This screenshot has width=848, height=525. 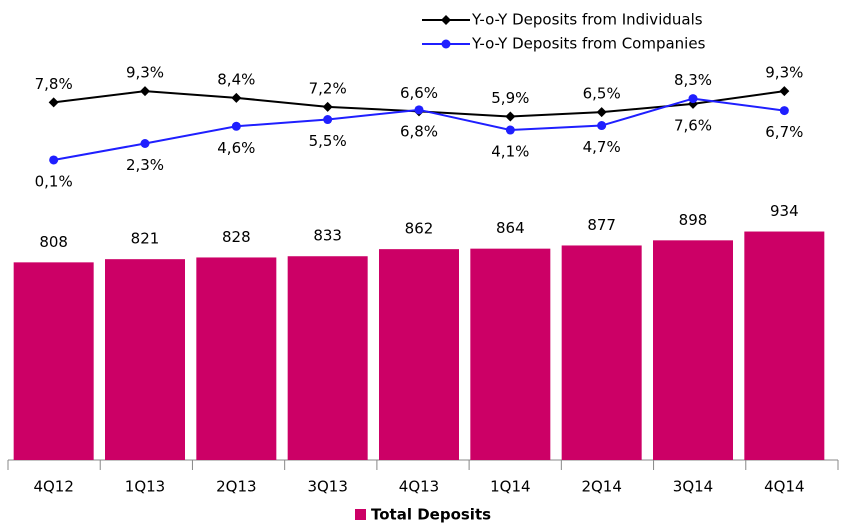 What do you see at coordinates (419, 487) in the screenshot?
I see `x-tick-label: 4Q13` at bounding box center [419, 487].